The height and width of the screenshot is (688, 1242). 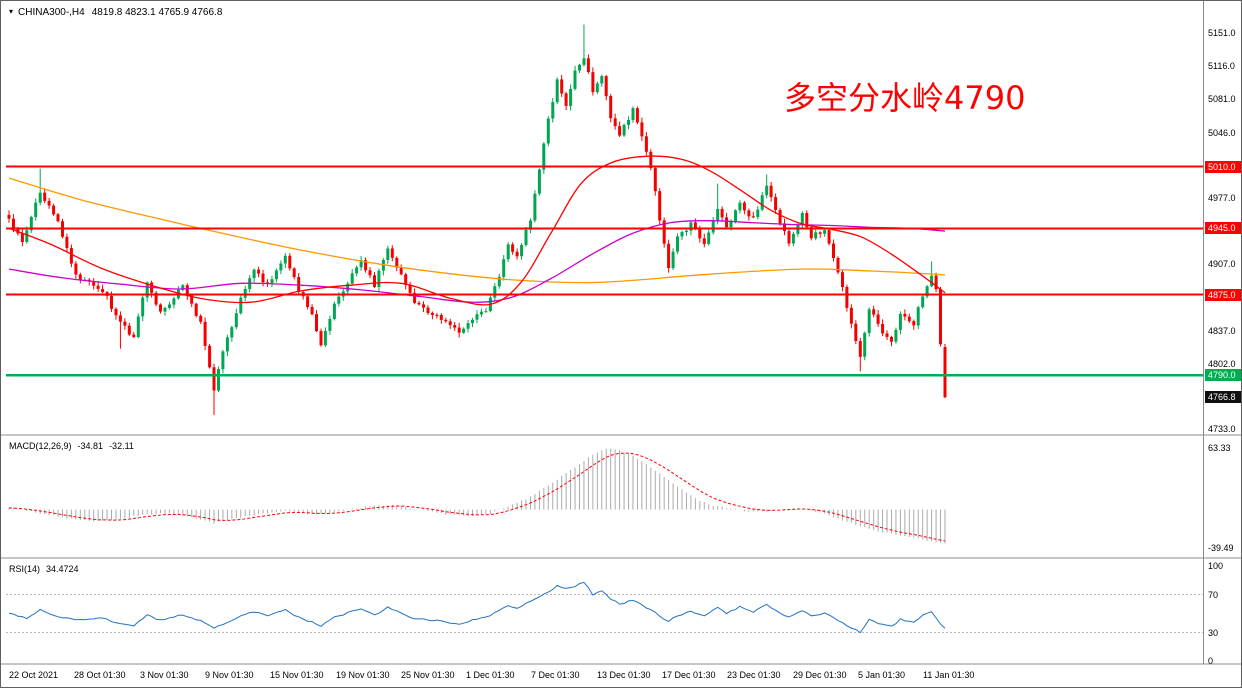 What do you see at coordinates (820, 675) in the screenshot?
I see `time-axis-label: 29 Dec 01:30` at bounding box center [820, 675].